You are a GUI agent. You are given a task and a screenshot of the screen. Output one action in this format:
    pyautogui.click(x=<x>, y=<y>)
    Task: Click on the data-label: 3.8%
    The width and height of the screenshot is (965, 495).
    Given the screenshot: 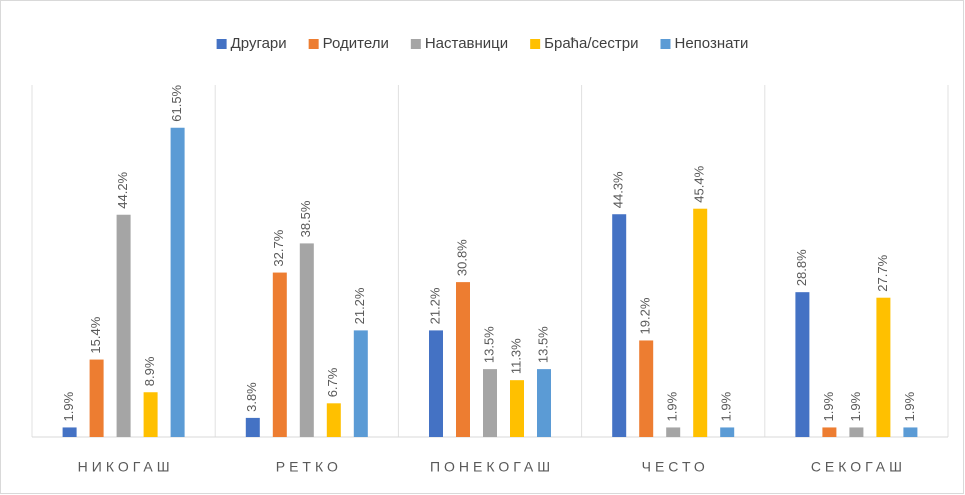 What is the action you would take?
    pyautogui.click(x=251, y=397)
    